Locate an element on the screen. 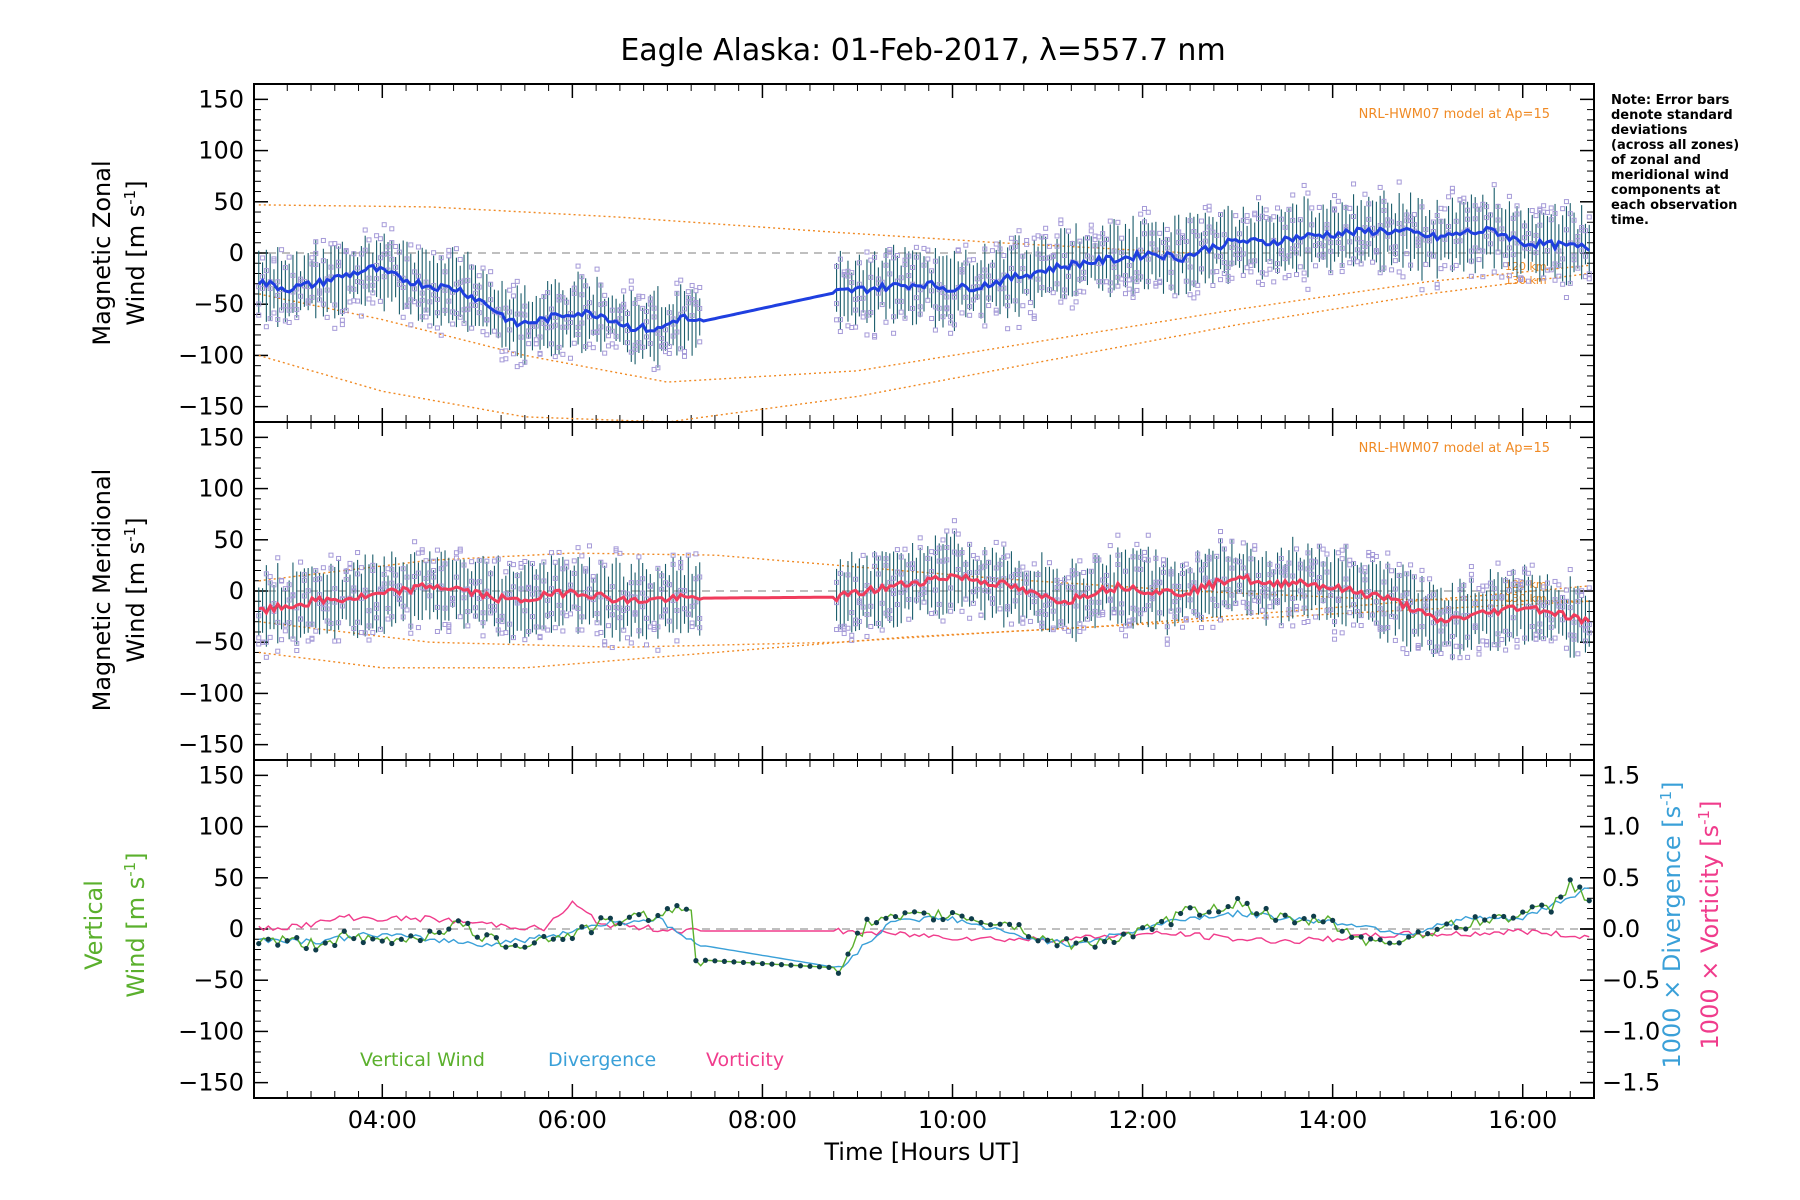  vorticity-line is located at coordinates (924, 922).